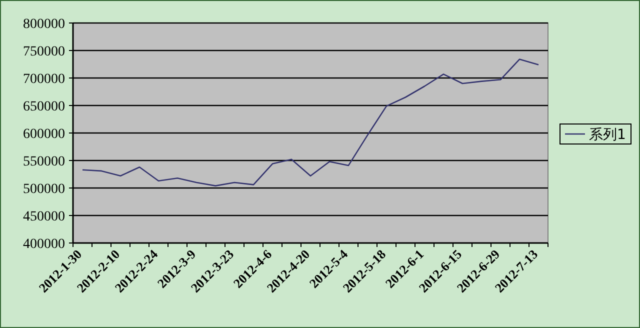  What do you see at coordinates (44, 107) in the screenshot?
I see `y-tick-label: 650000` at bounding box center [44, 107].